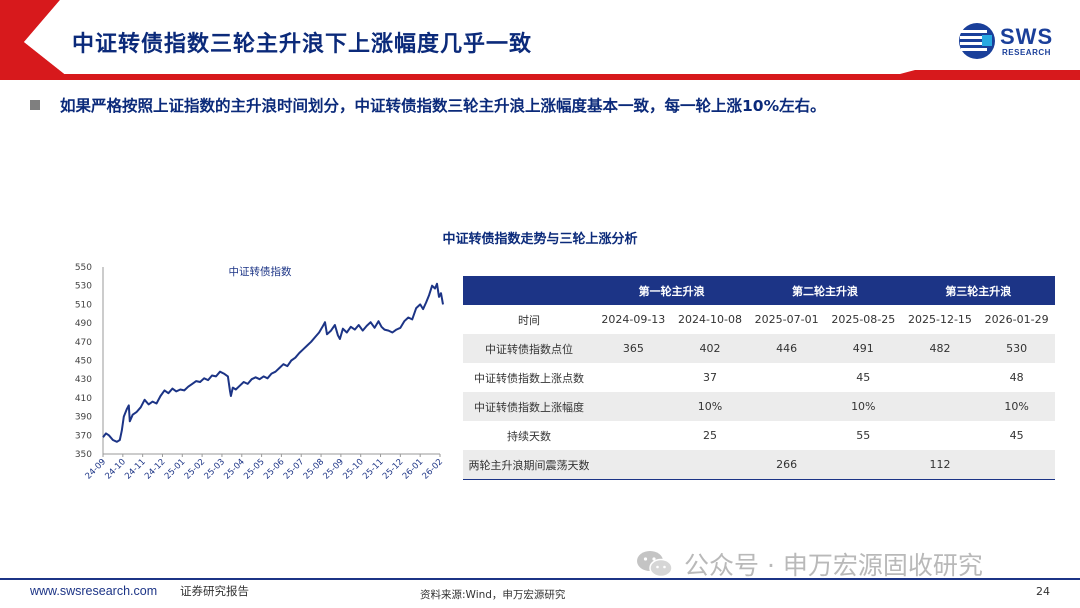 This screenshot has width=1080, height=608. I want to click on sws-logo: SWS RESEARCH, so click(1008, 42).